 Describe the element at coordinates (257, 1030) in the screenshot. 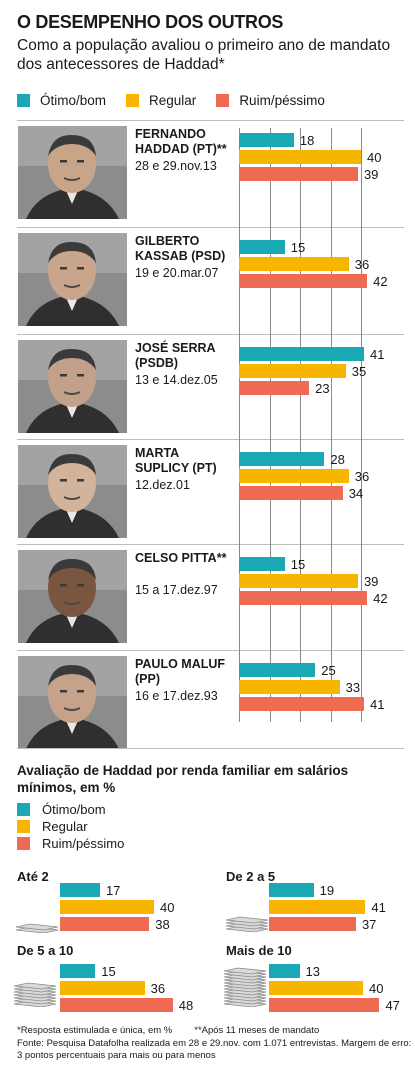

I see `footnote-2: **Após 11 meses de mandato` at that location.